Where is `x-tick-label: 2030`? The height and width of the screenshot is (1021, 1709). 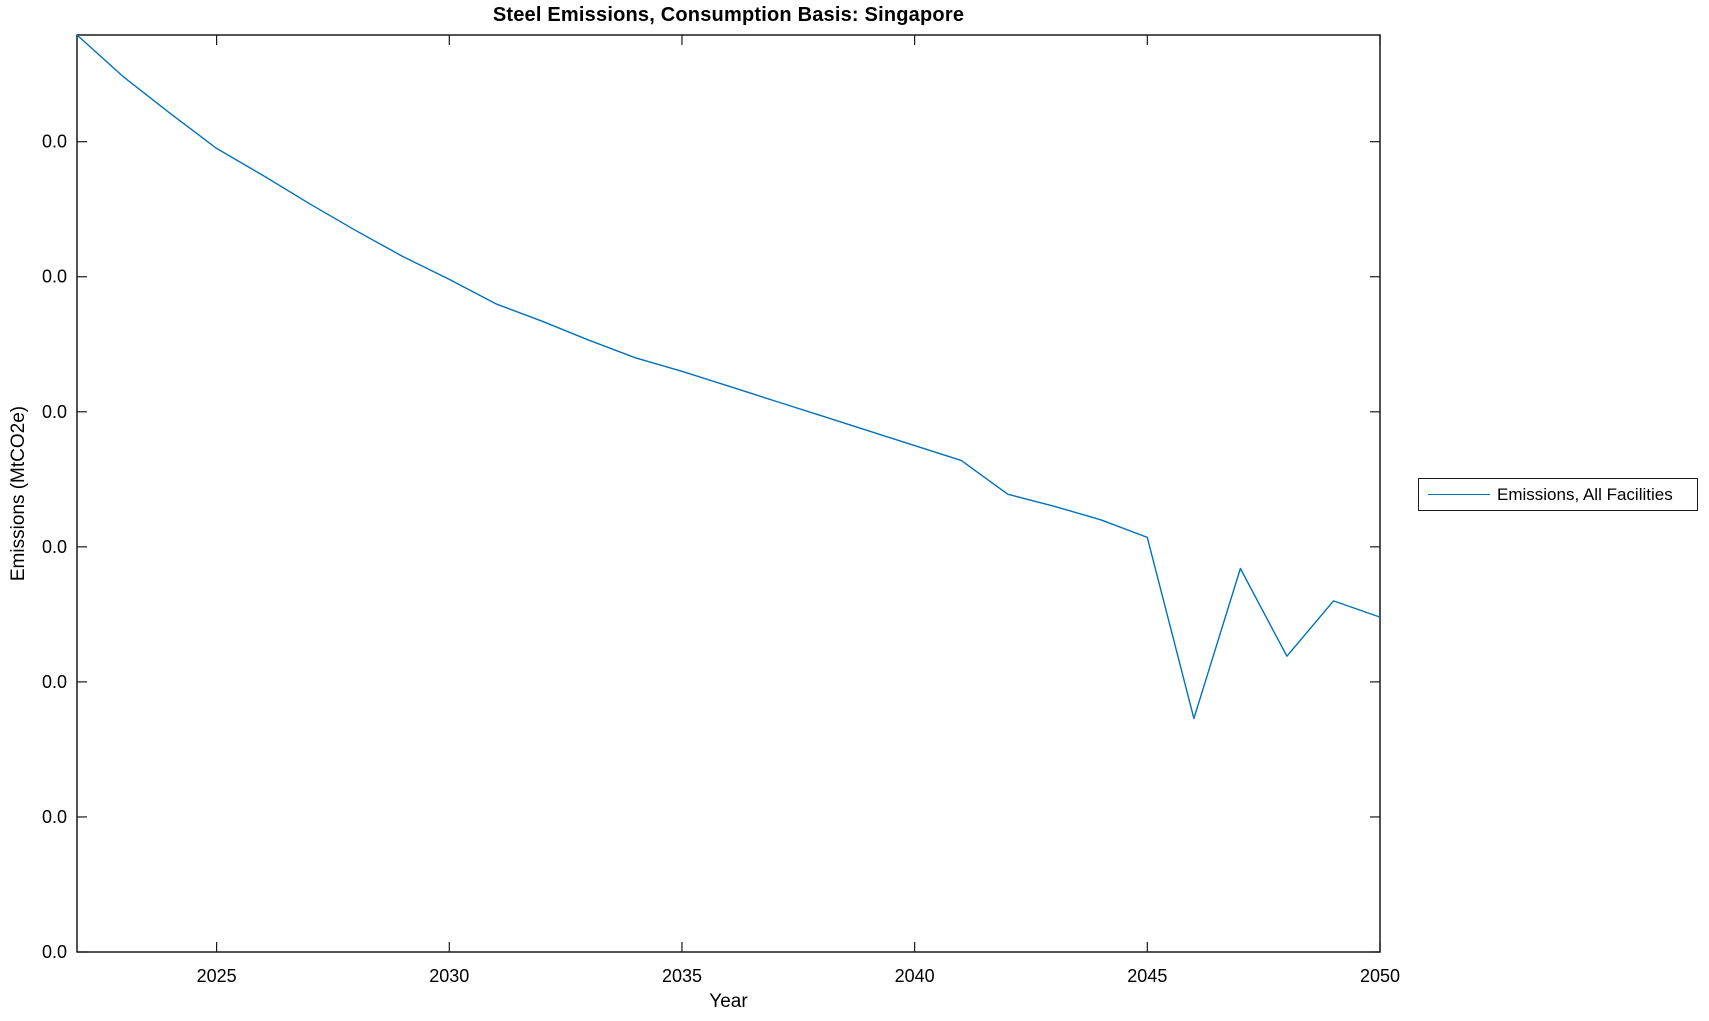
x-tick-label: 2030 is located at coordinates (449, 976).